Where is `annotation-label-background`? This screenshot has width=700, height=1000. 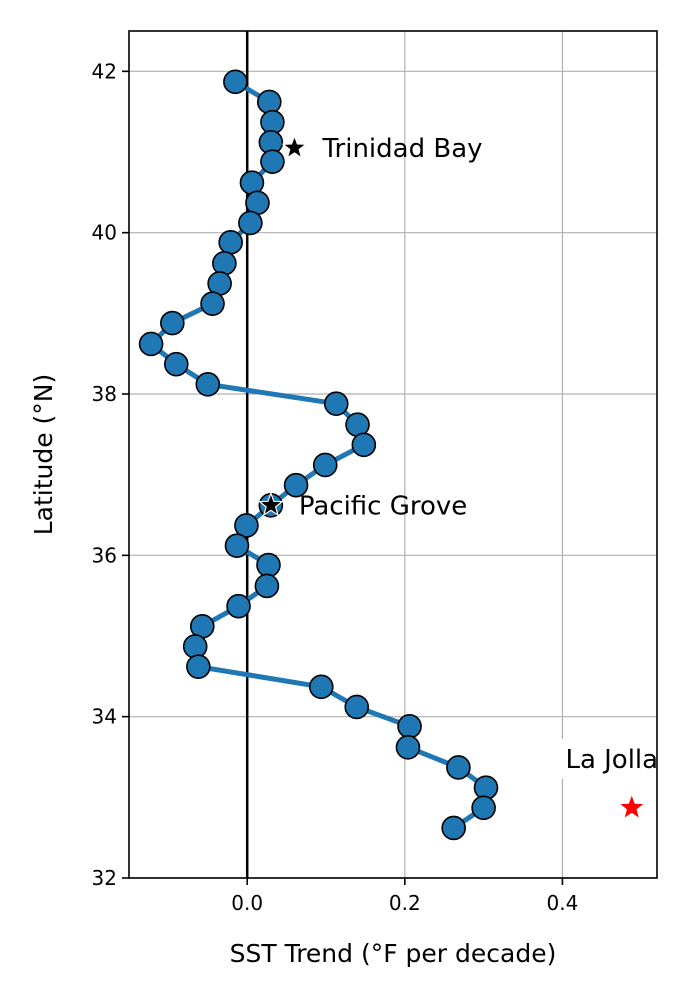 annotation-label-background is located at coordinates (611, 758).